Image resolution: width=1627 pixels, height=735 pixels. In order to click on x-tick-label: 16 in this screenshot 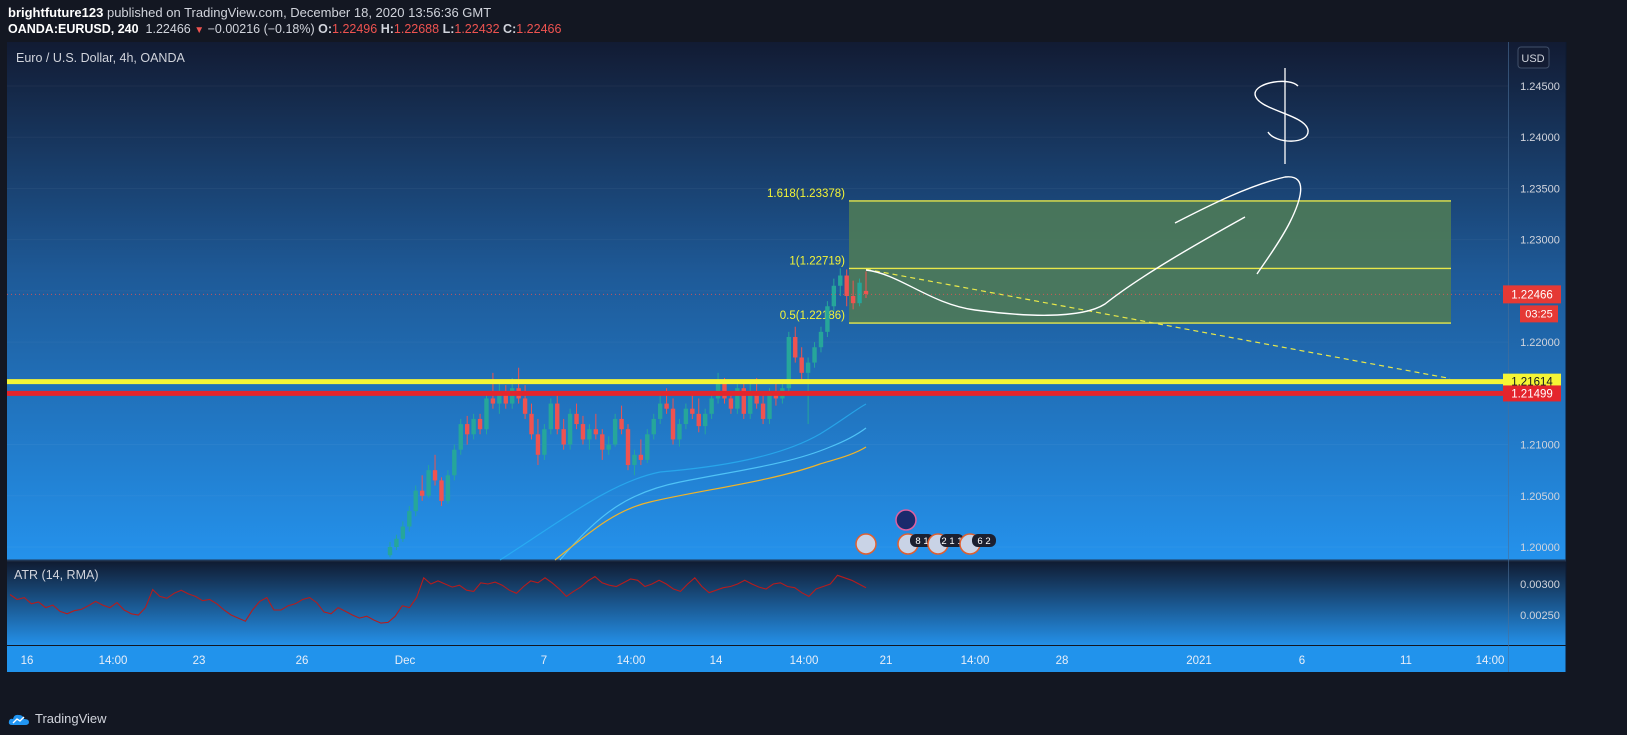, I will do `click(27, 661)`.